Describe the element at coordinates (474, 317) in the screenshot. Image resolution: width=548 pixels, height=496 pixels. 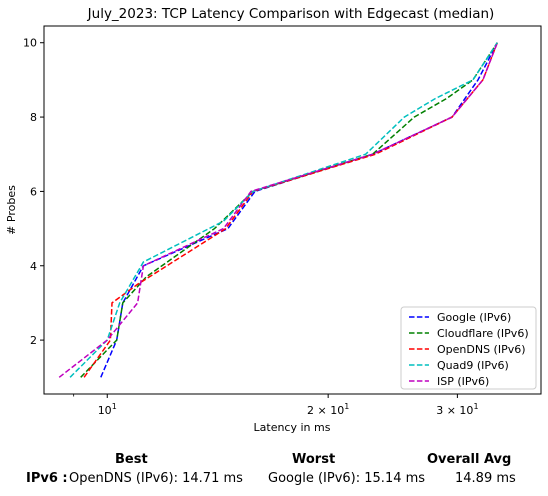
I see `legend-label: Google (IPv6)` at that location.